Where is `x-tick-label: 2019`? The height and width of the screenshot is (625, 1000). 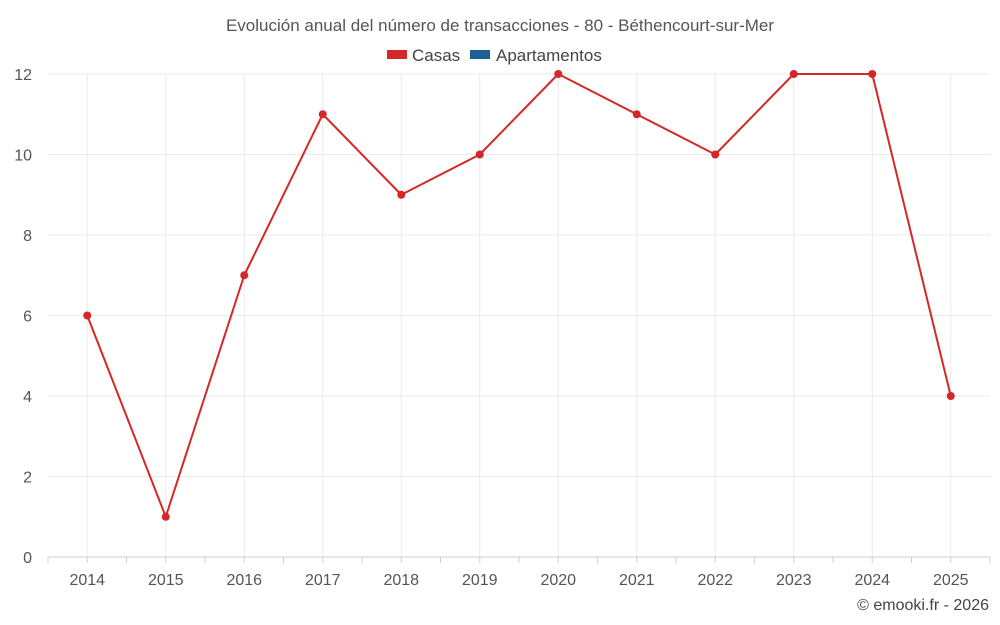
x-tick-label: 2019 is located at coordinates (480, 580).